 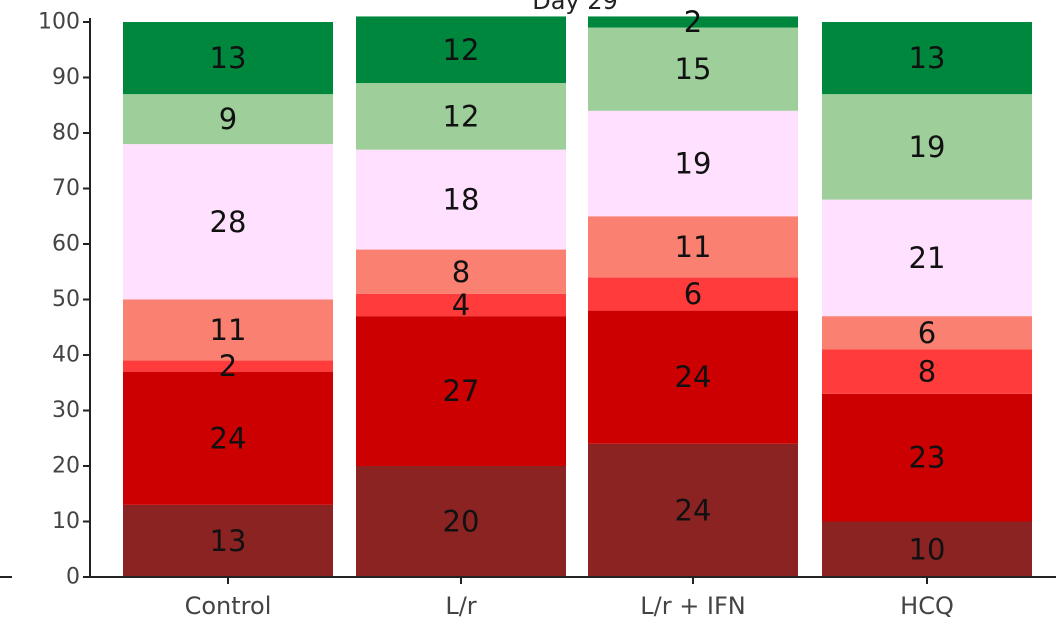 I want to click on segment-label-0-2: 2, so click(x=228, y=366).